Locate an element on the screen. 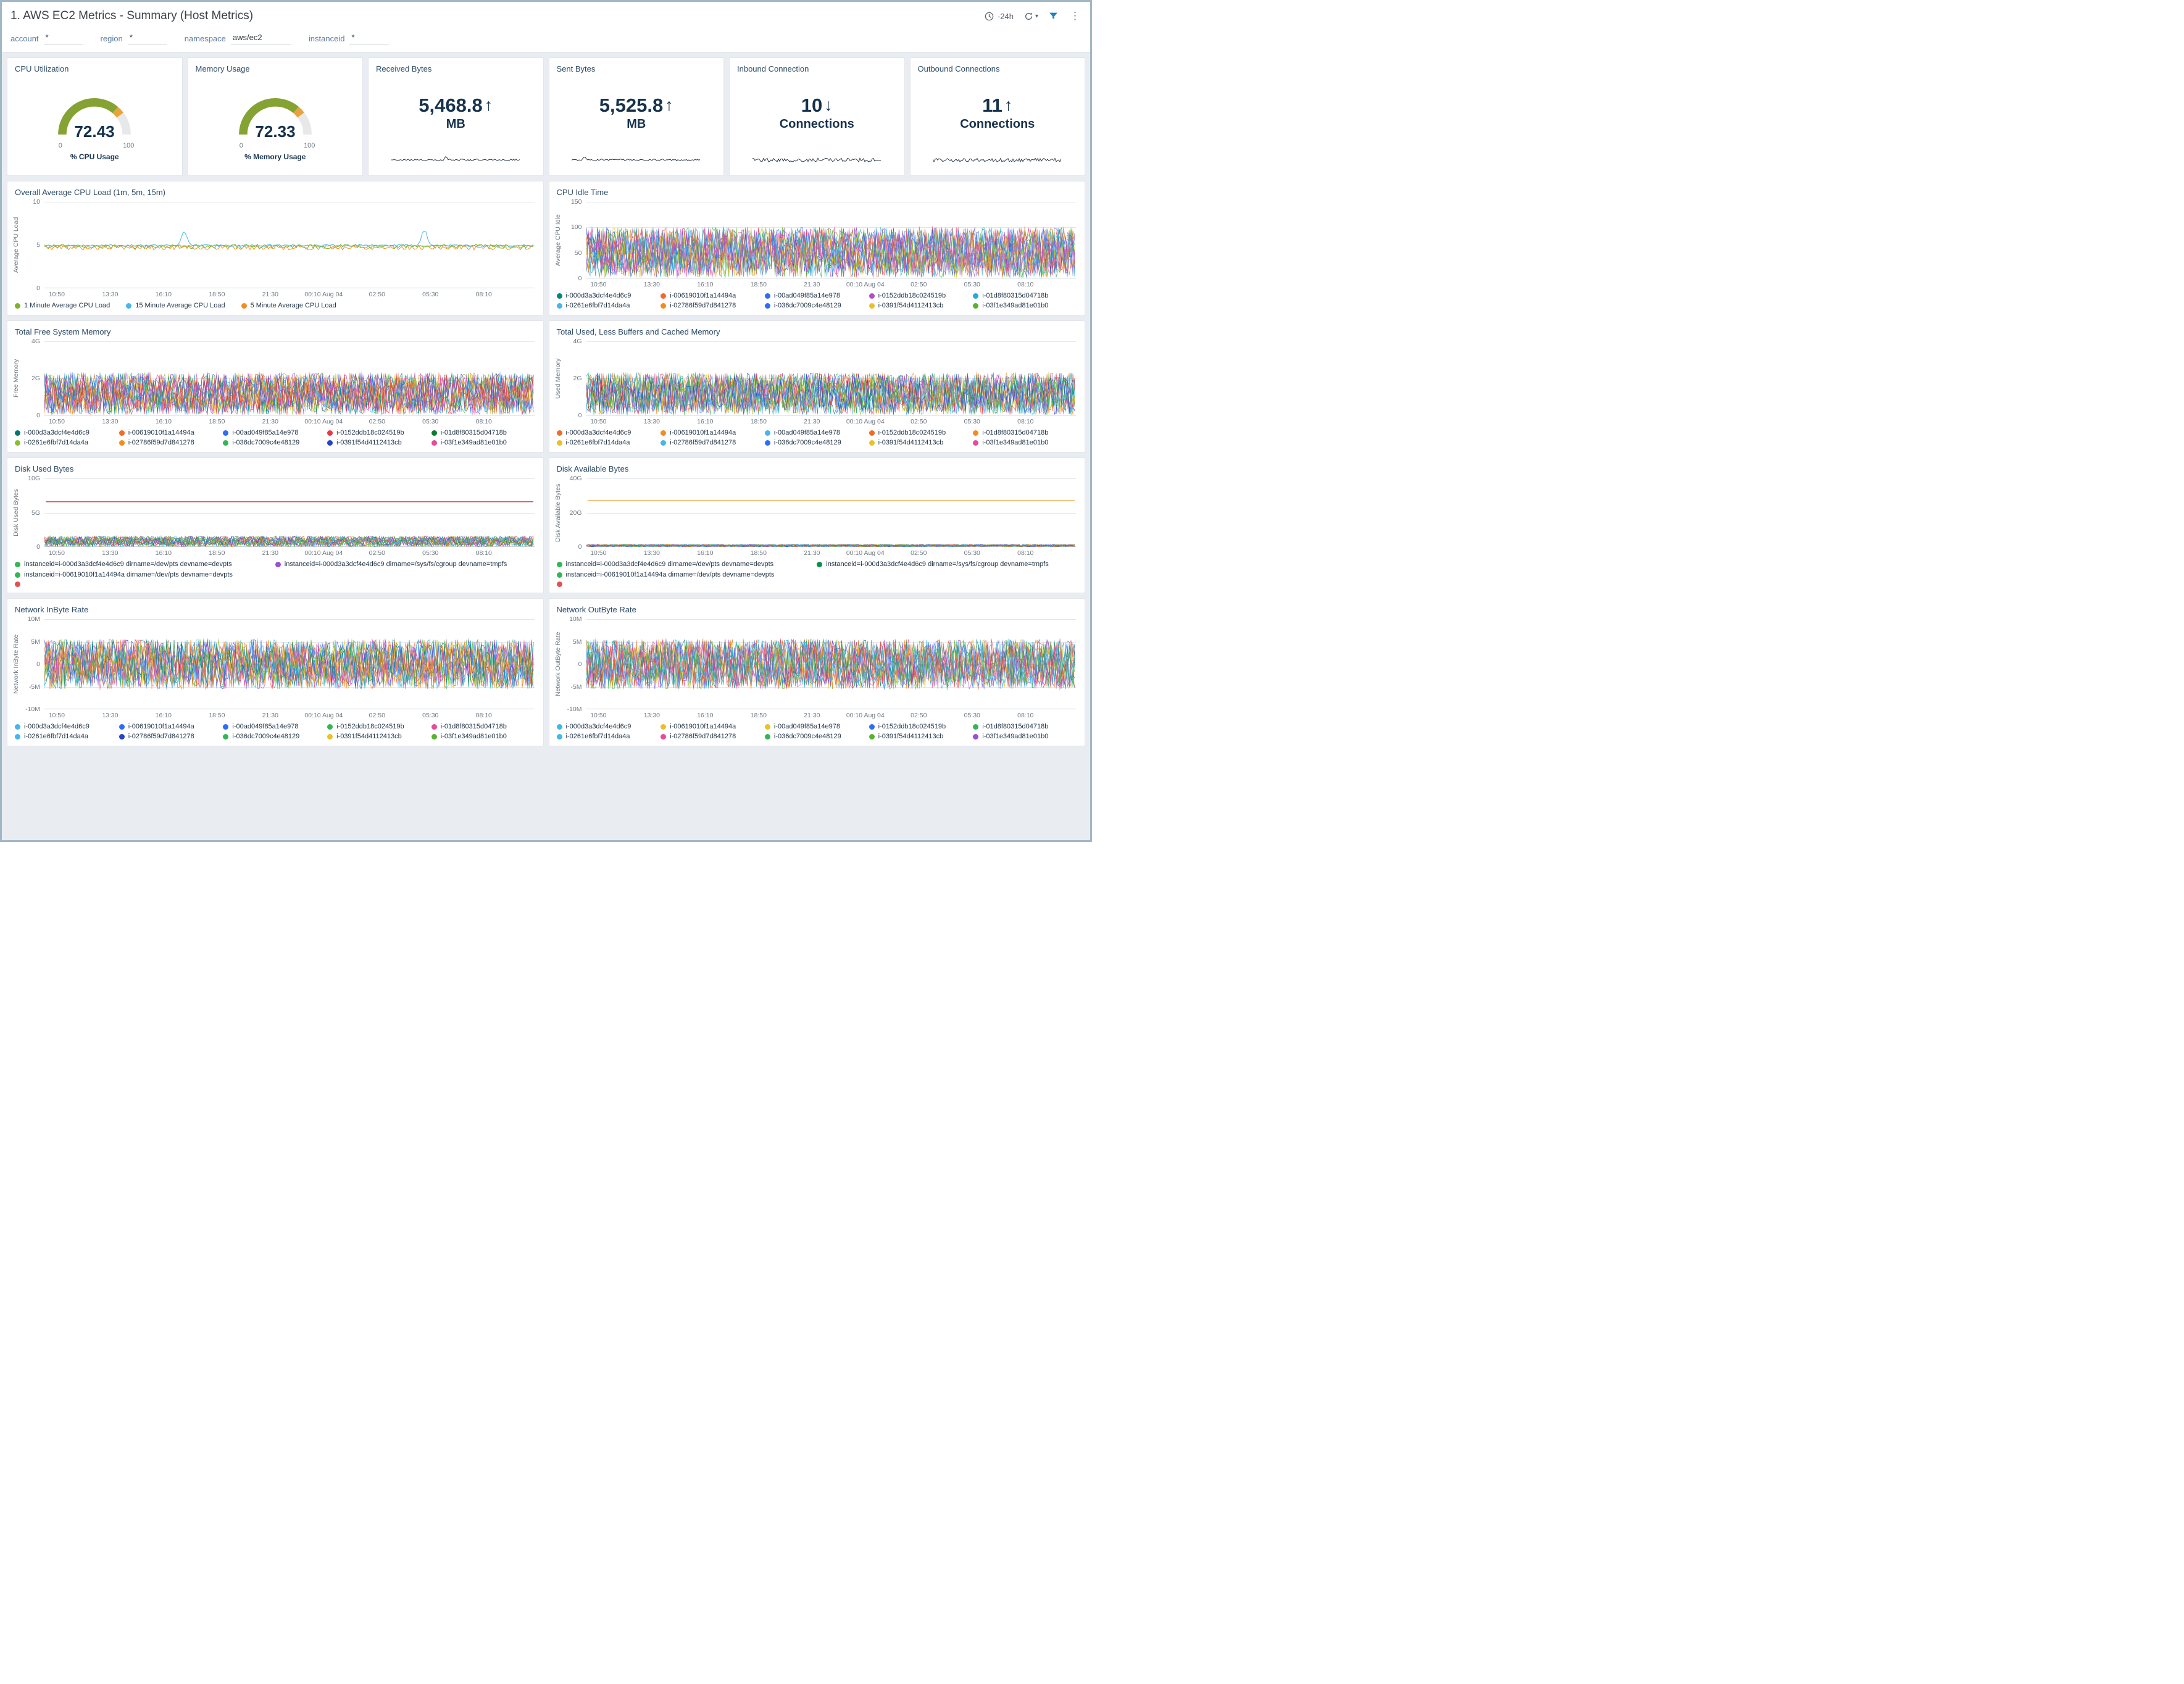 The width and height of the screenshot is (2184, 1684). disk-available-chart-canvas is located at coordinates (831, 513).